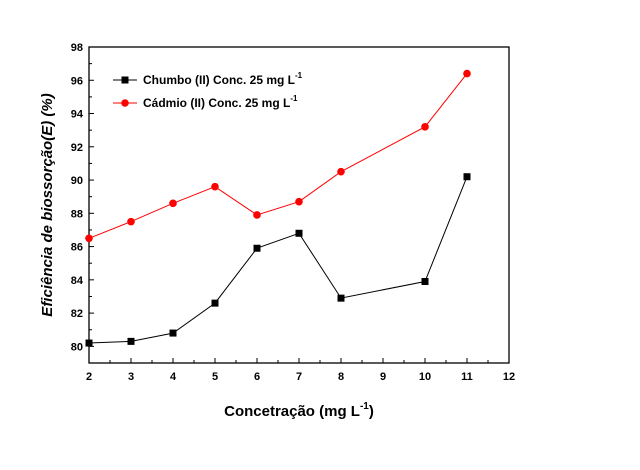 This screenshot has height=470, width=640. What do you see at coordinates (341, 377) in the screenshot?
I see `x-tick-label: 8` at bounding box center [341, 377].